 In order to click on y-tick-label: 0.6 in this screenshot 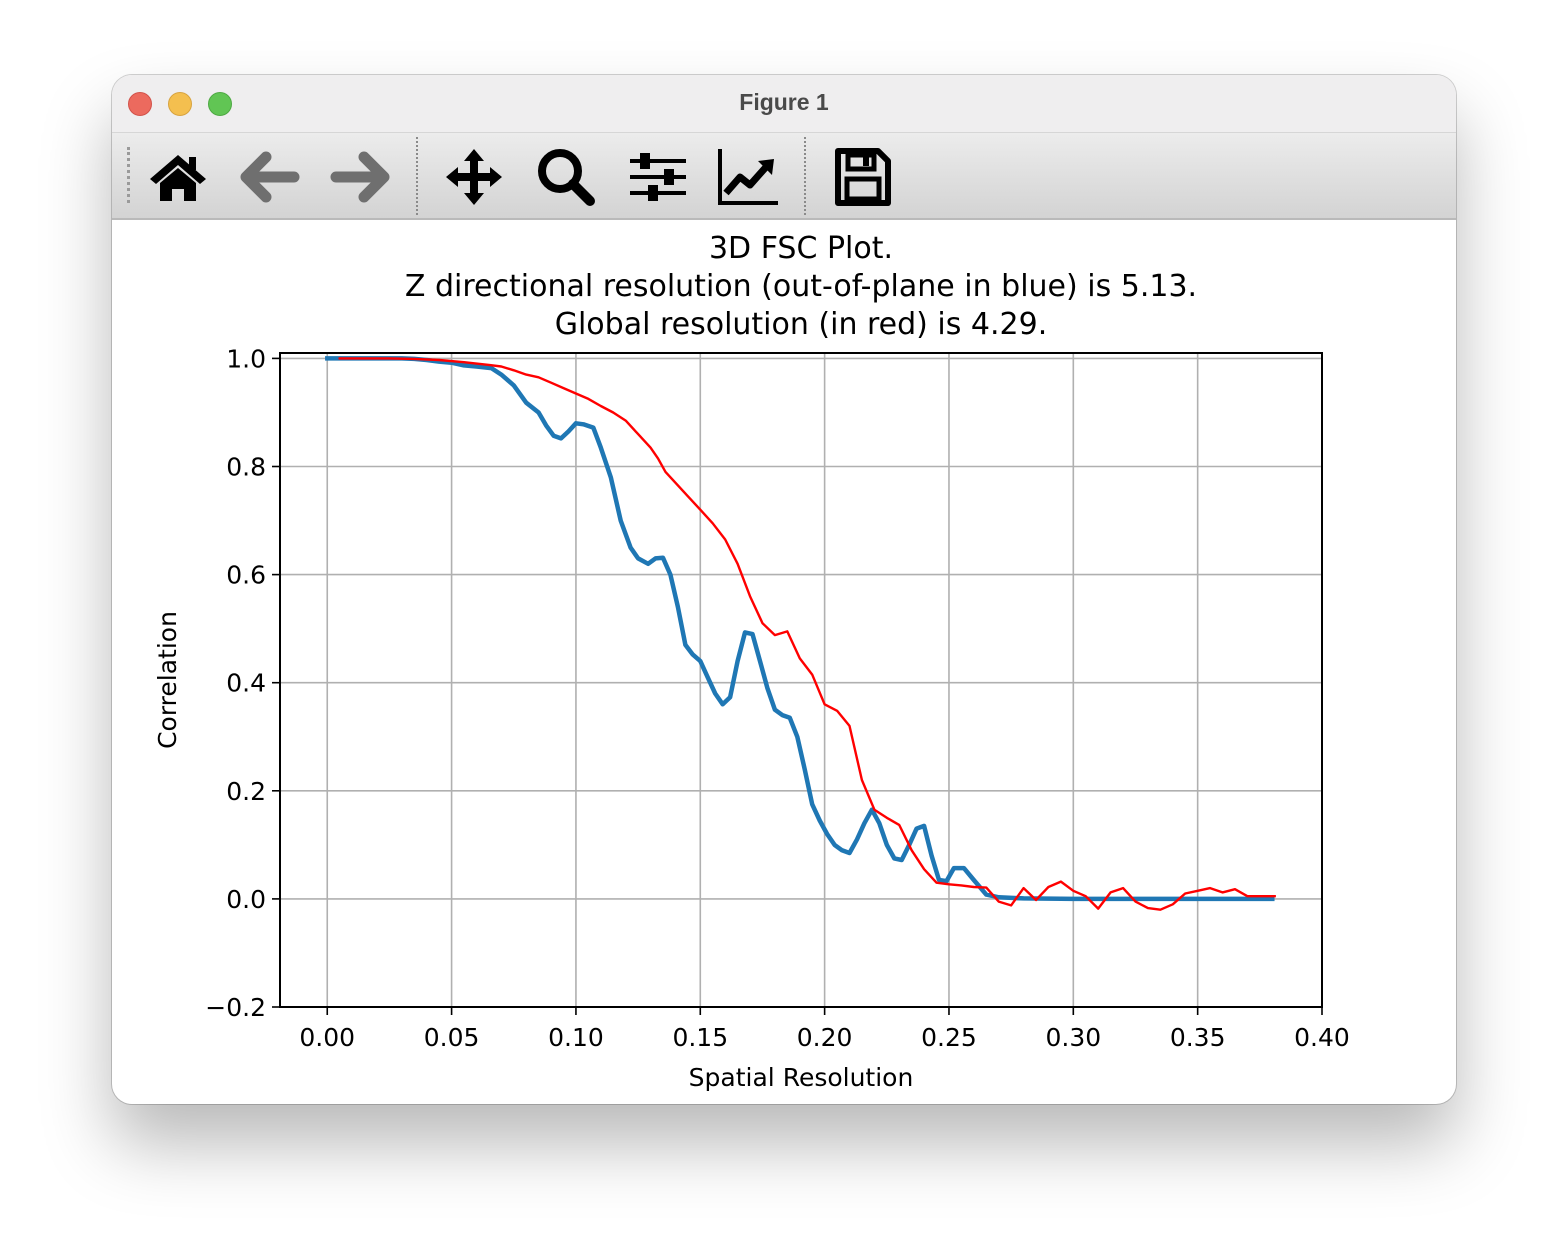, I will do `click(246, 575)`.